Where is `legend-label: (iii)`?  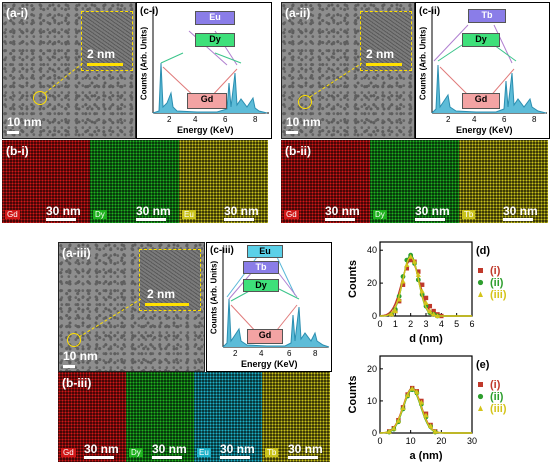 legend-label: (iii) is located at coordinates (498, 409).